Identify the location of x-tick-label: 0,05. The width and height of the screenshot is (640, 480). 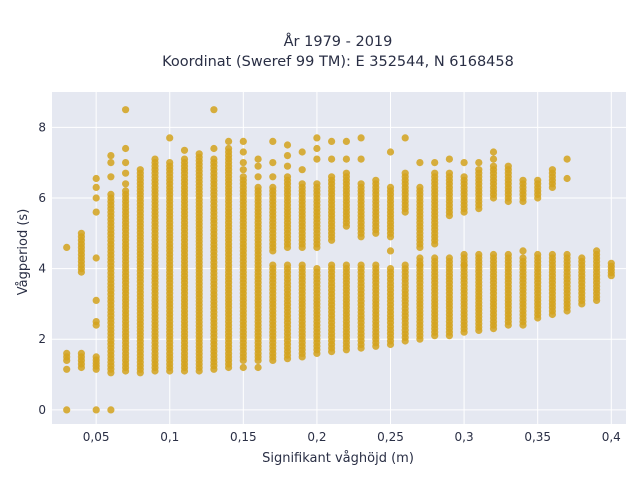
(96, 437).